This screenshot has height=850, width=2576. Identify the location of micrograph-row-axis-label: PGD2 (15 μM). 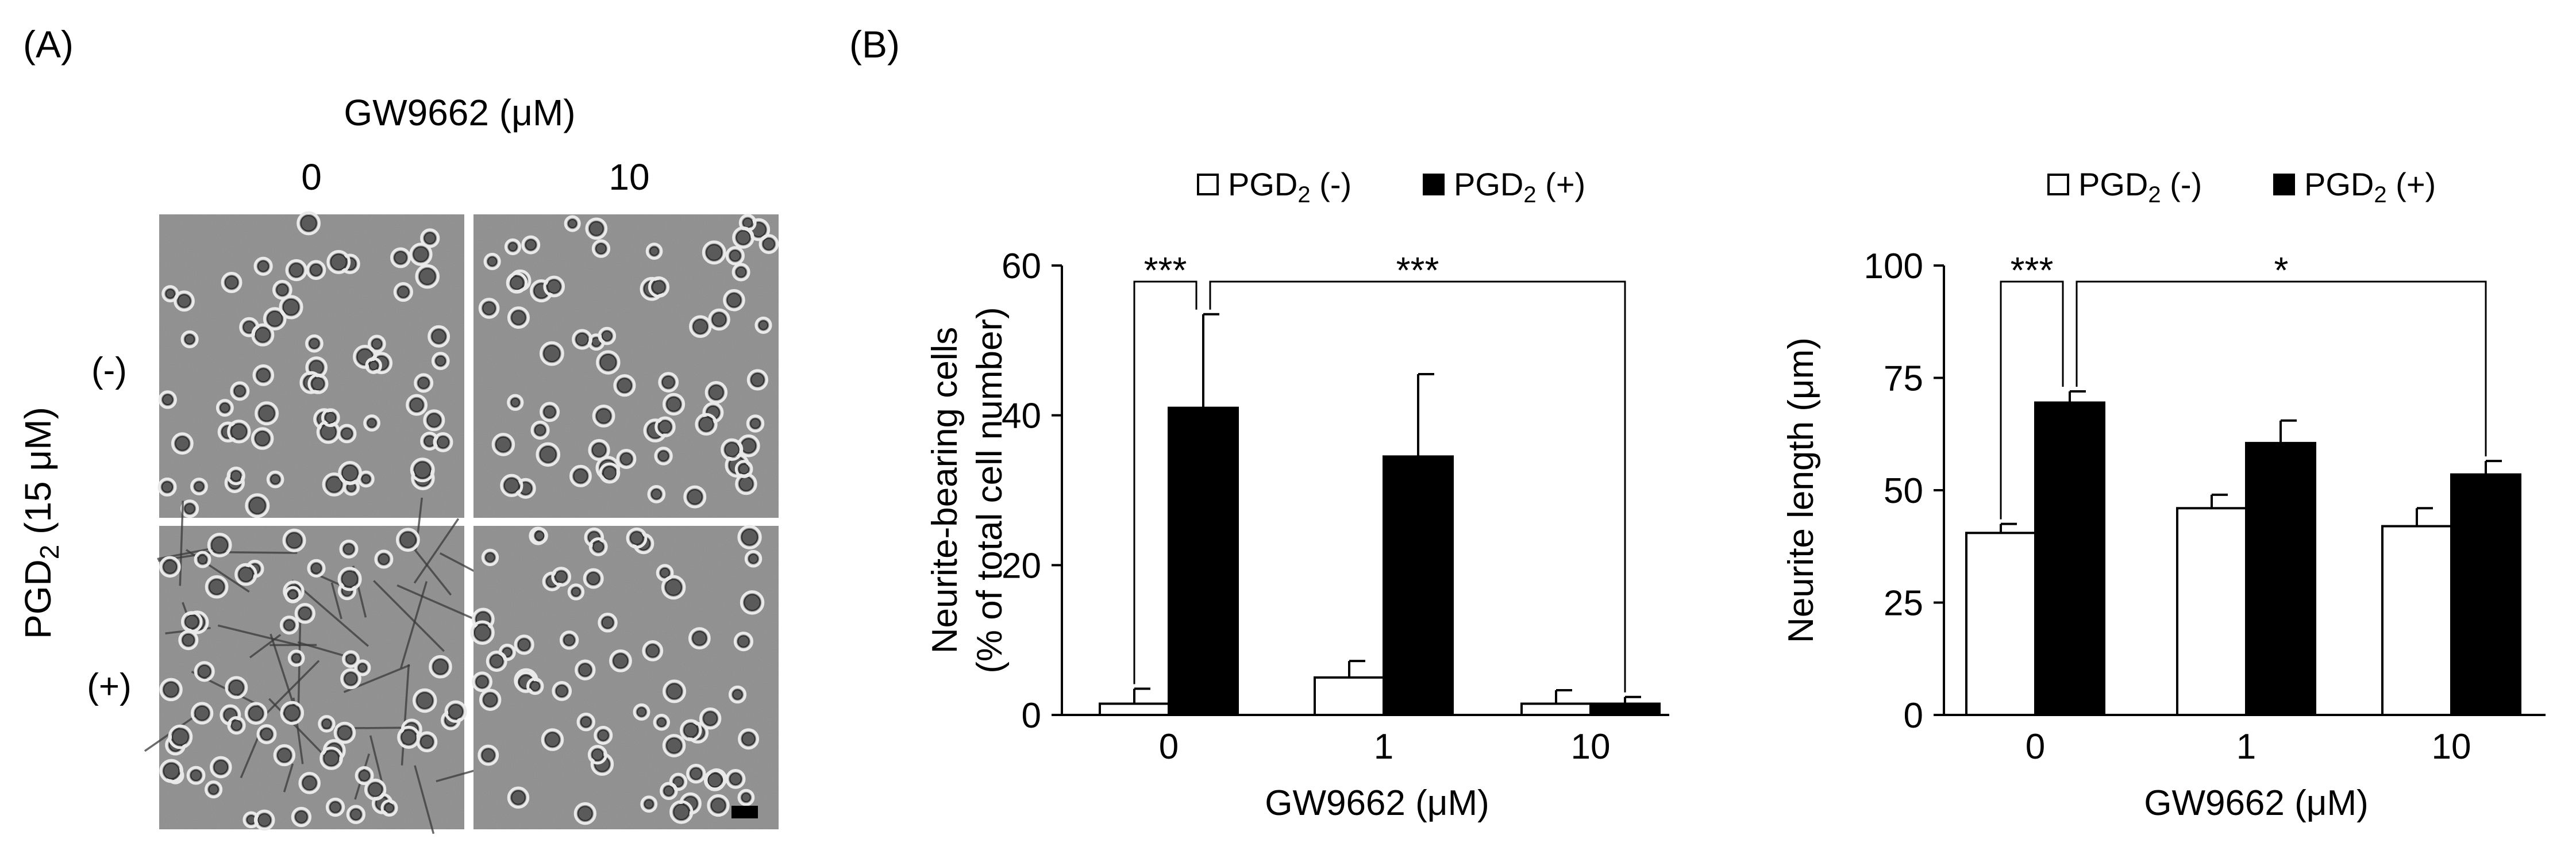
(40, 523).